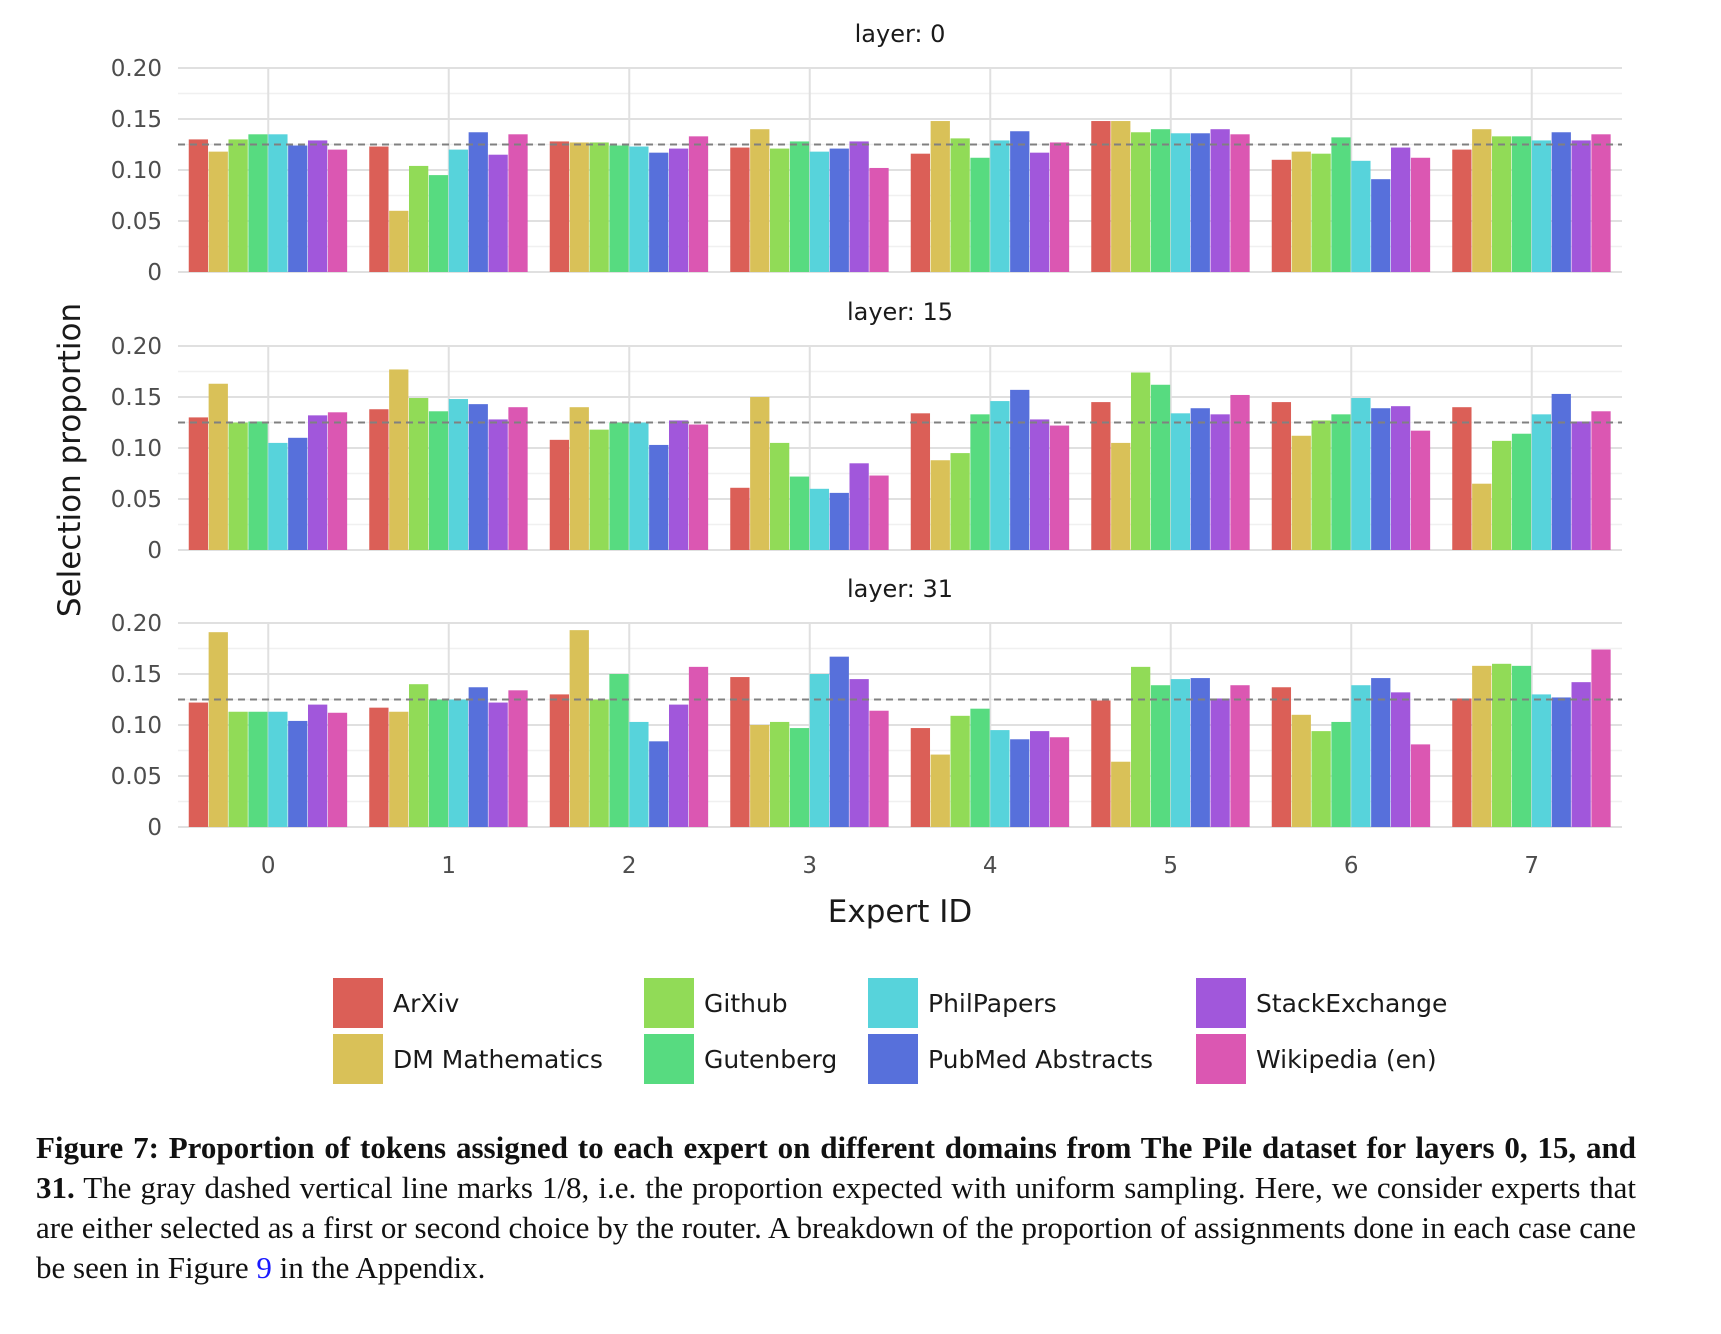  I want to click on panel-title: layer: 31, so click(900, 589).